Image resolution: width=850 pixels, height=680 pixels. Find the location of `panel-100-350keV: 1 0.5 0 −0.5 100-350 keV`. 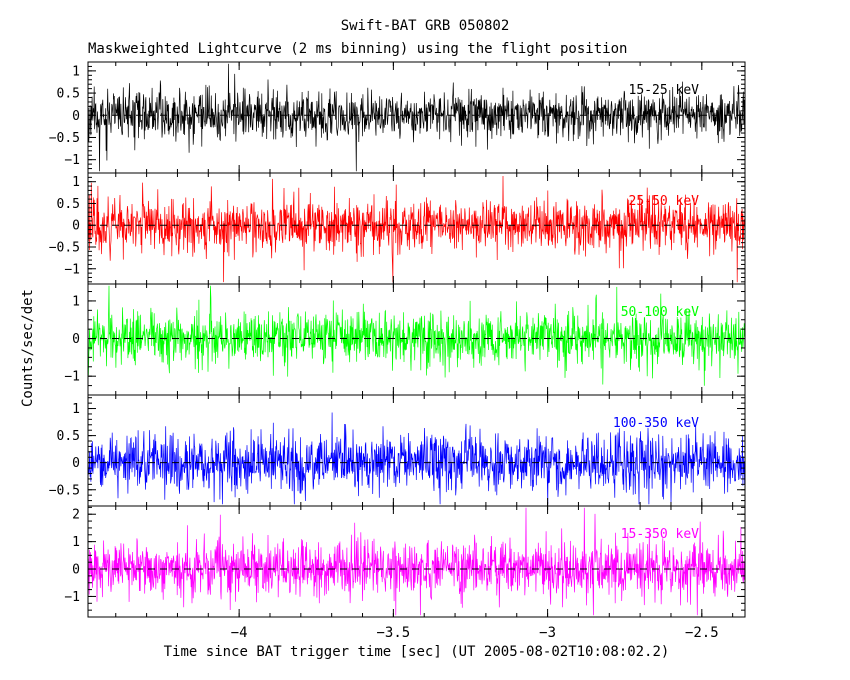

panel-100-350keV: 1 0.5 0 −0.5 100-350 keV is located at coordinates (397, 450).